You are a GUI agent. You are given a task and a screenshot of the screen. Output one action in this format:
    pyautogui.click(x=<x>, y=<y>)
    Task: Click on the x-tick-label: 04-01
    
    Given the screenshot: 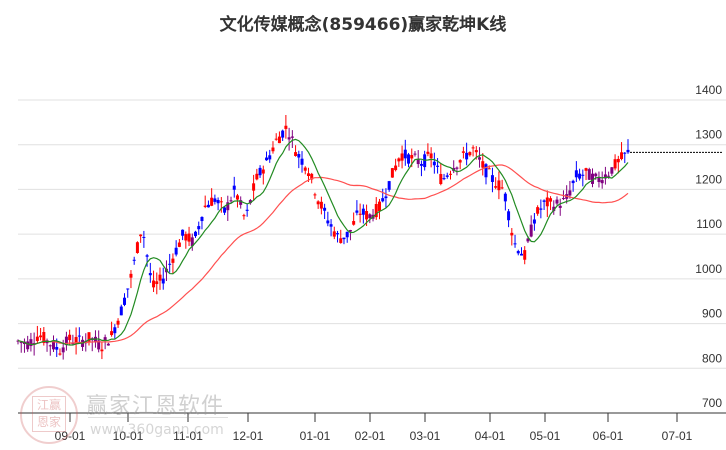 What is the action you would take?
    pyautogui.click(x=490, y=436)
    